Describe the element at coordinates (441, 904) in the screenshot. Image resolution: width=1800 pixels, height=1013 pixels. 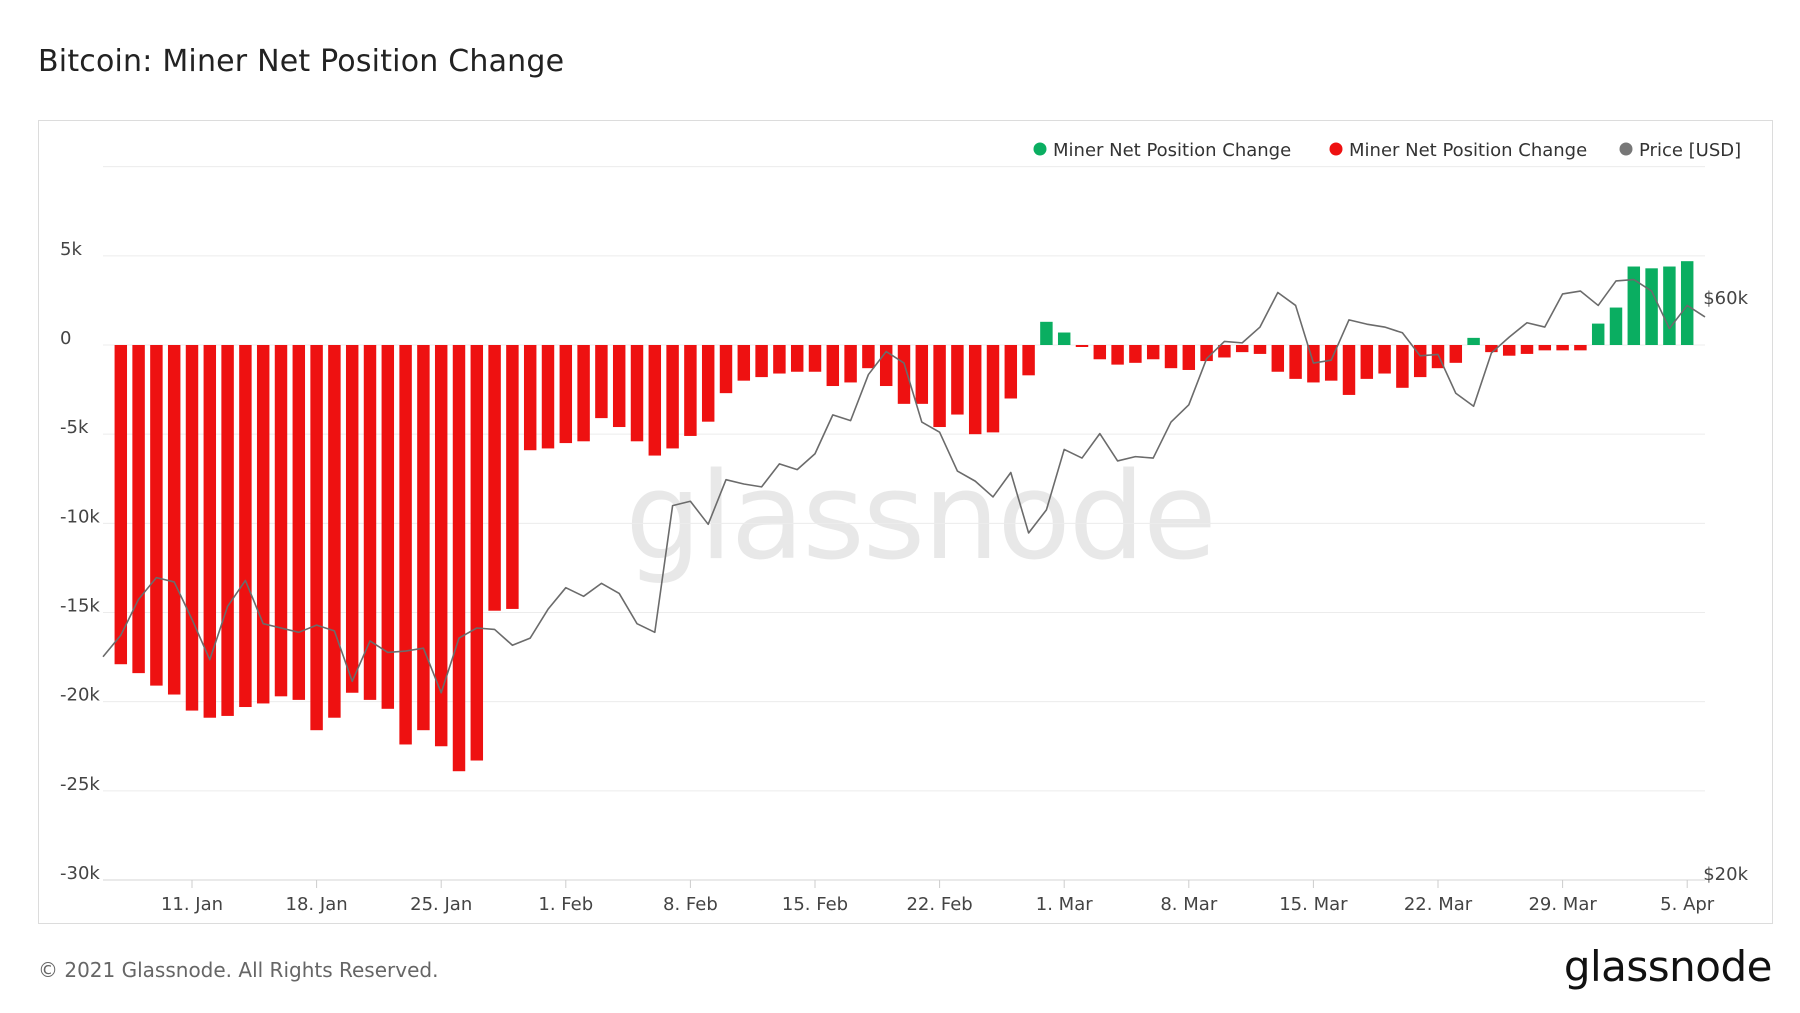
I see `x-tick-label: 25. Jan` at that location.